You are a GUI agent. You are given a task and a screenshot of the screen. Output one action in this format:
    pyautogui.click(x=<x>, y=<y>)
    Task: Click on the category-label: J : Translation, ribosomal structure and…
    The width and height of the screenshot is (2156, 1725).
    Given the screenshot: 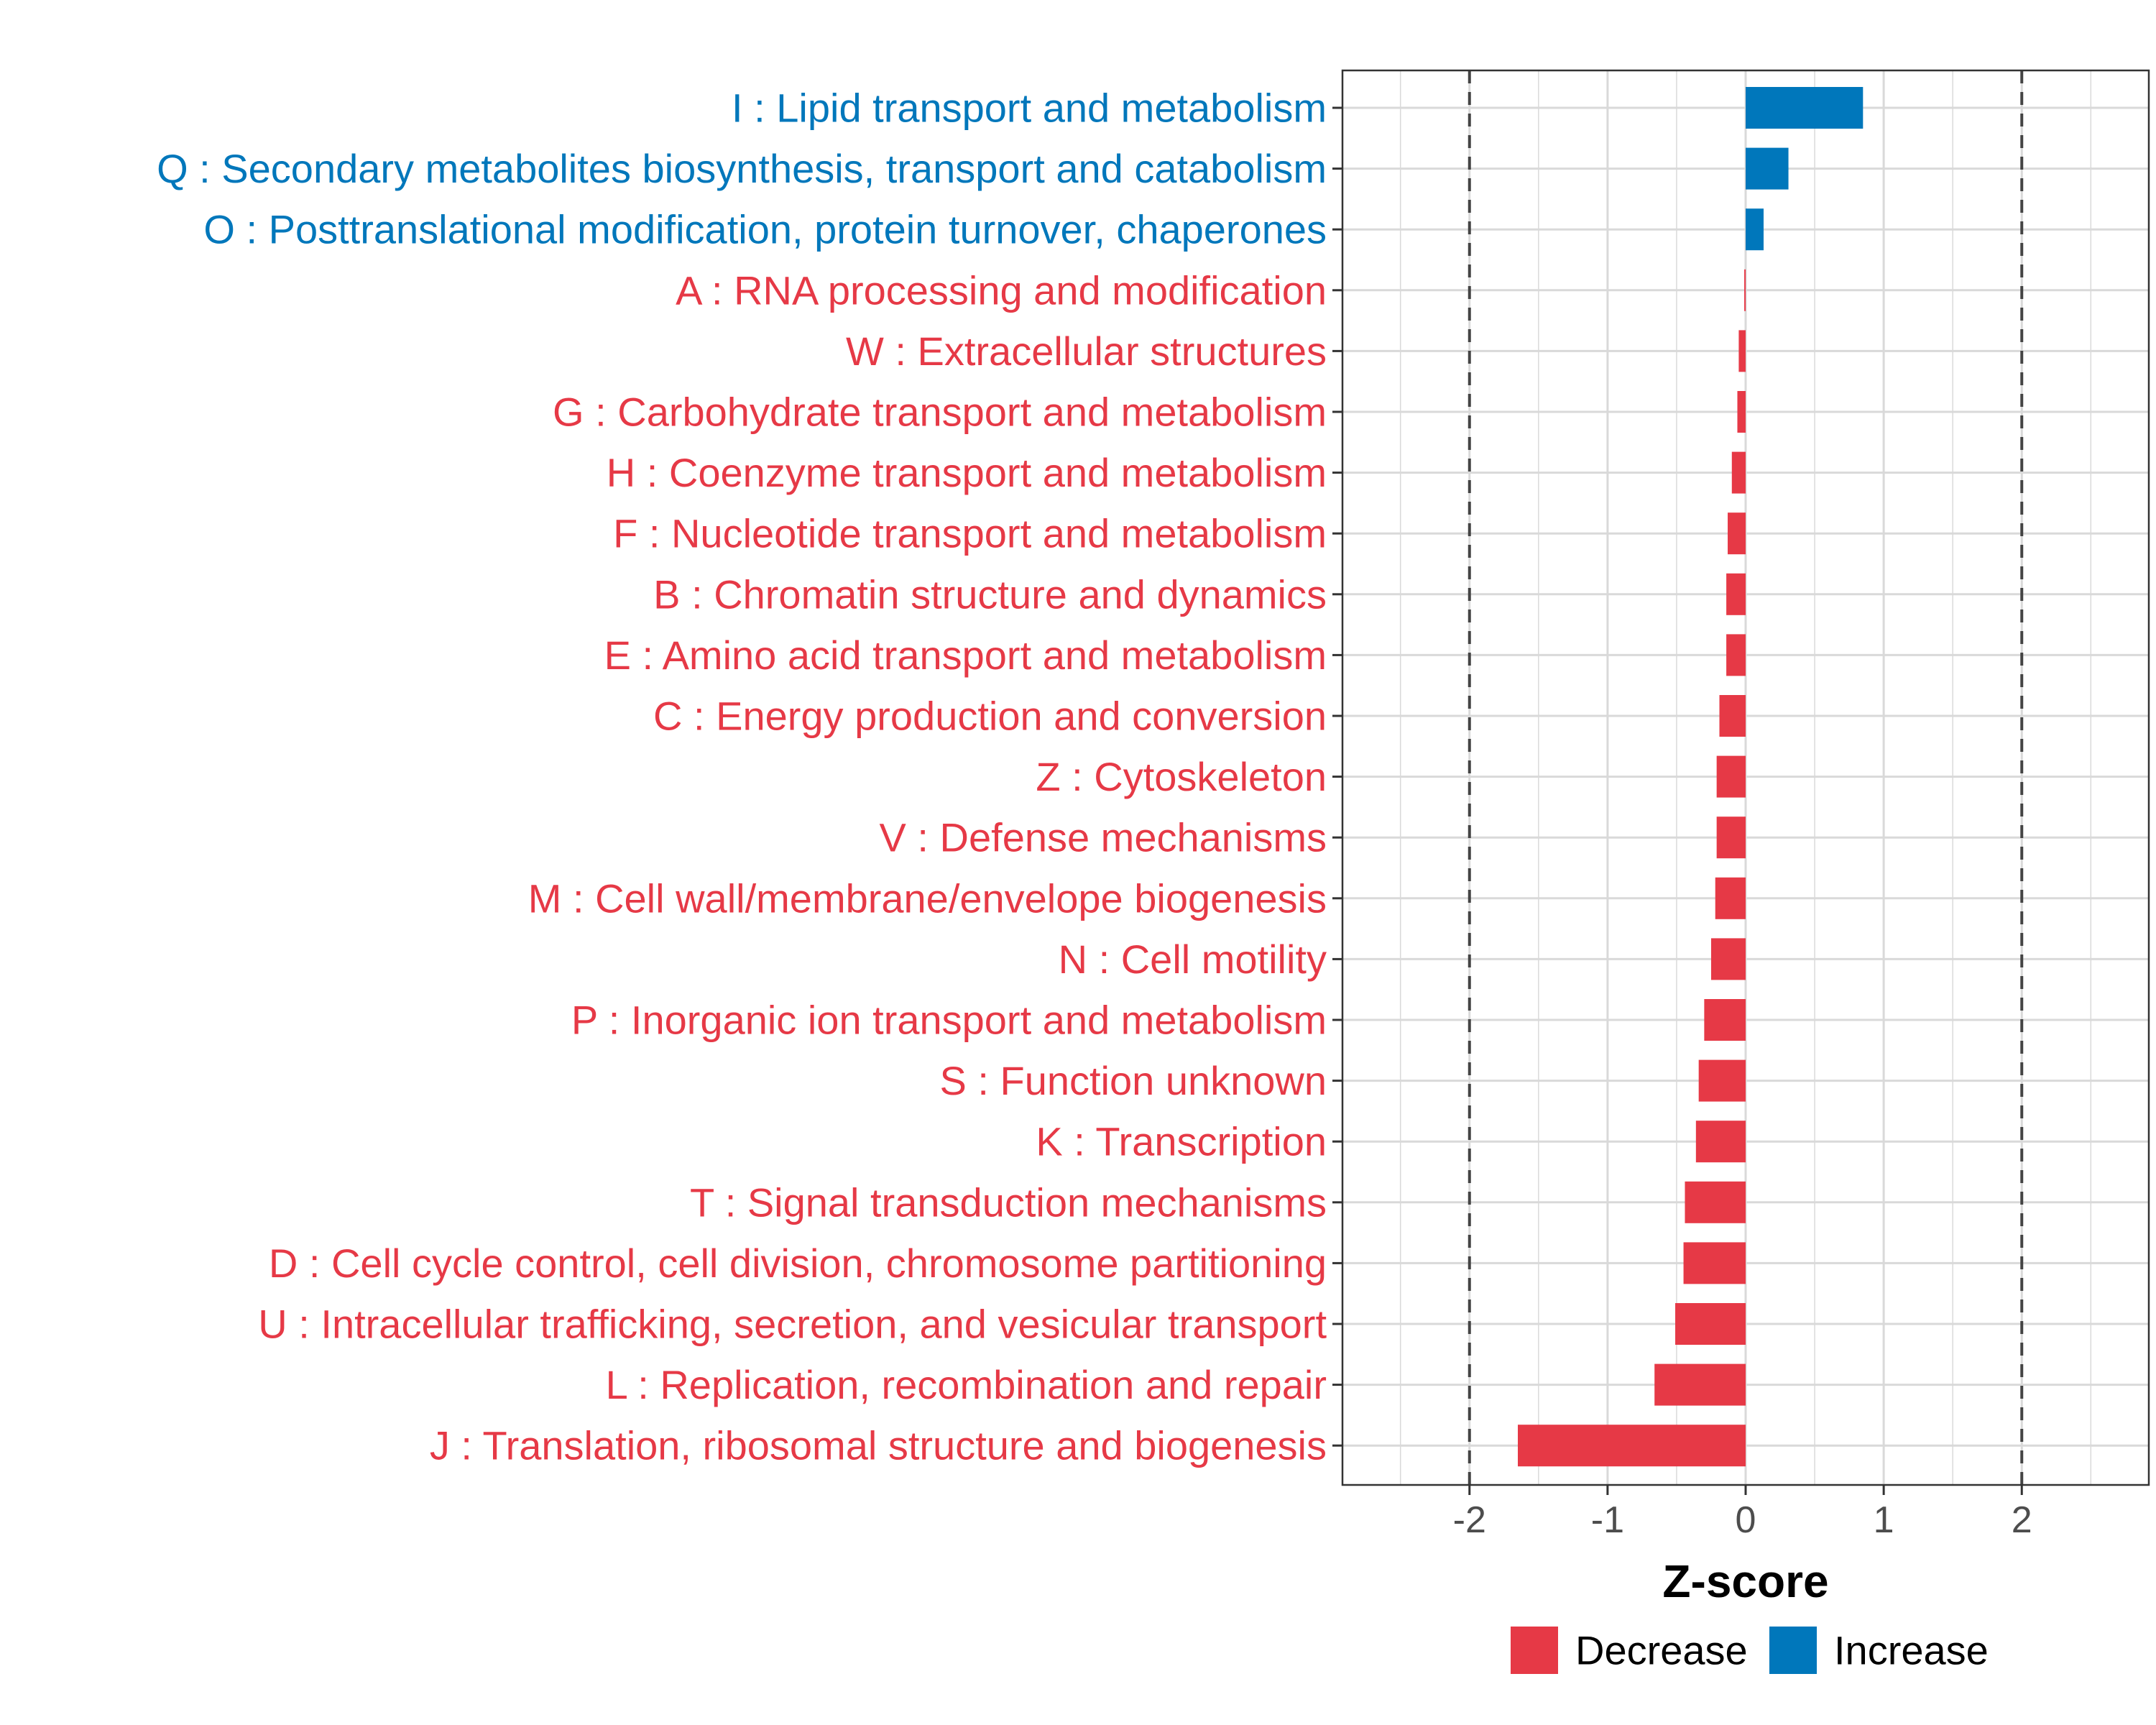 What is the action you would take?
    pyautogui.click(x=878, y=1445)
    